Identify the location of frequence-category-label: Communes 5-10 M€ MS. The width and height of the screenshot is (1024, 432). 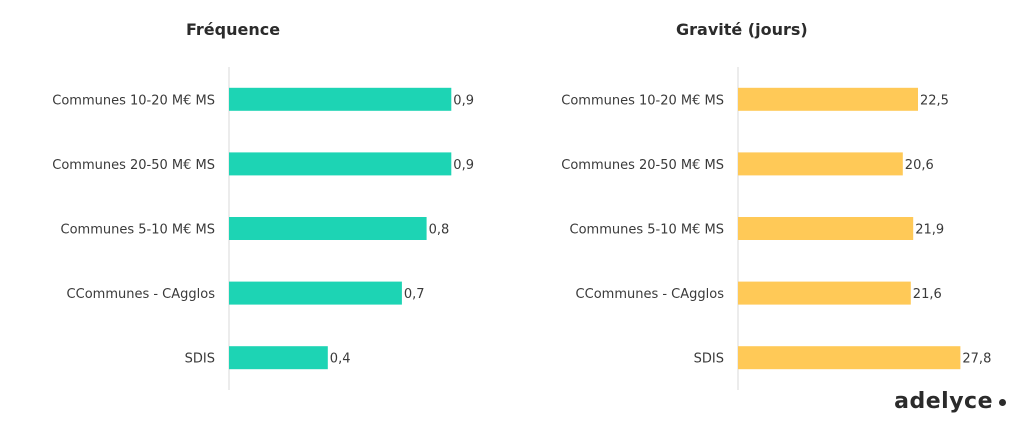
(138, 230).